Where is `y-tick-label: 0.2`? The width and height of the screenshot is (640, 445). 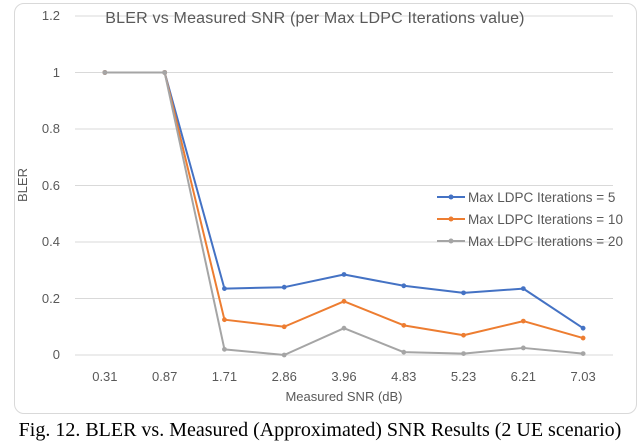
y-tick-label: 0.2 is located at coordinates (50, 298).